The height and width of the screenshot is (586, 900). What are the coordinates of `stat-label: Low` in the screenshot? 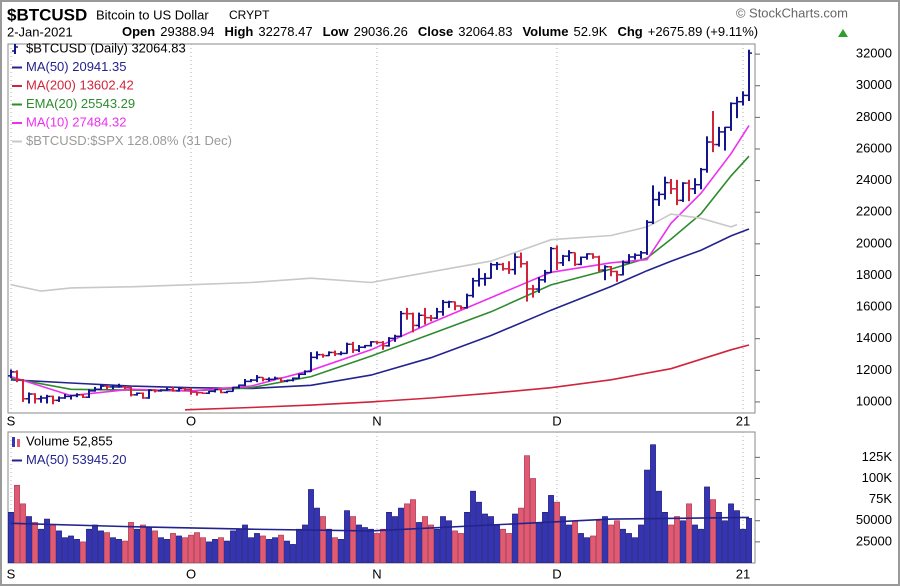 It's located at (336, 31).